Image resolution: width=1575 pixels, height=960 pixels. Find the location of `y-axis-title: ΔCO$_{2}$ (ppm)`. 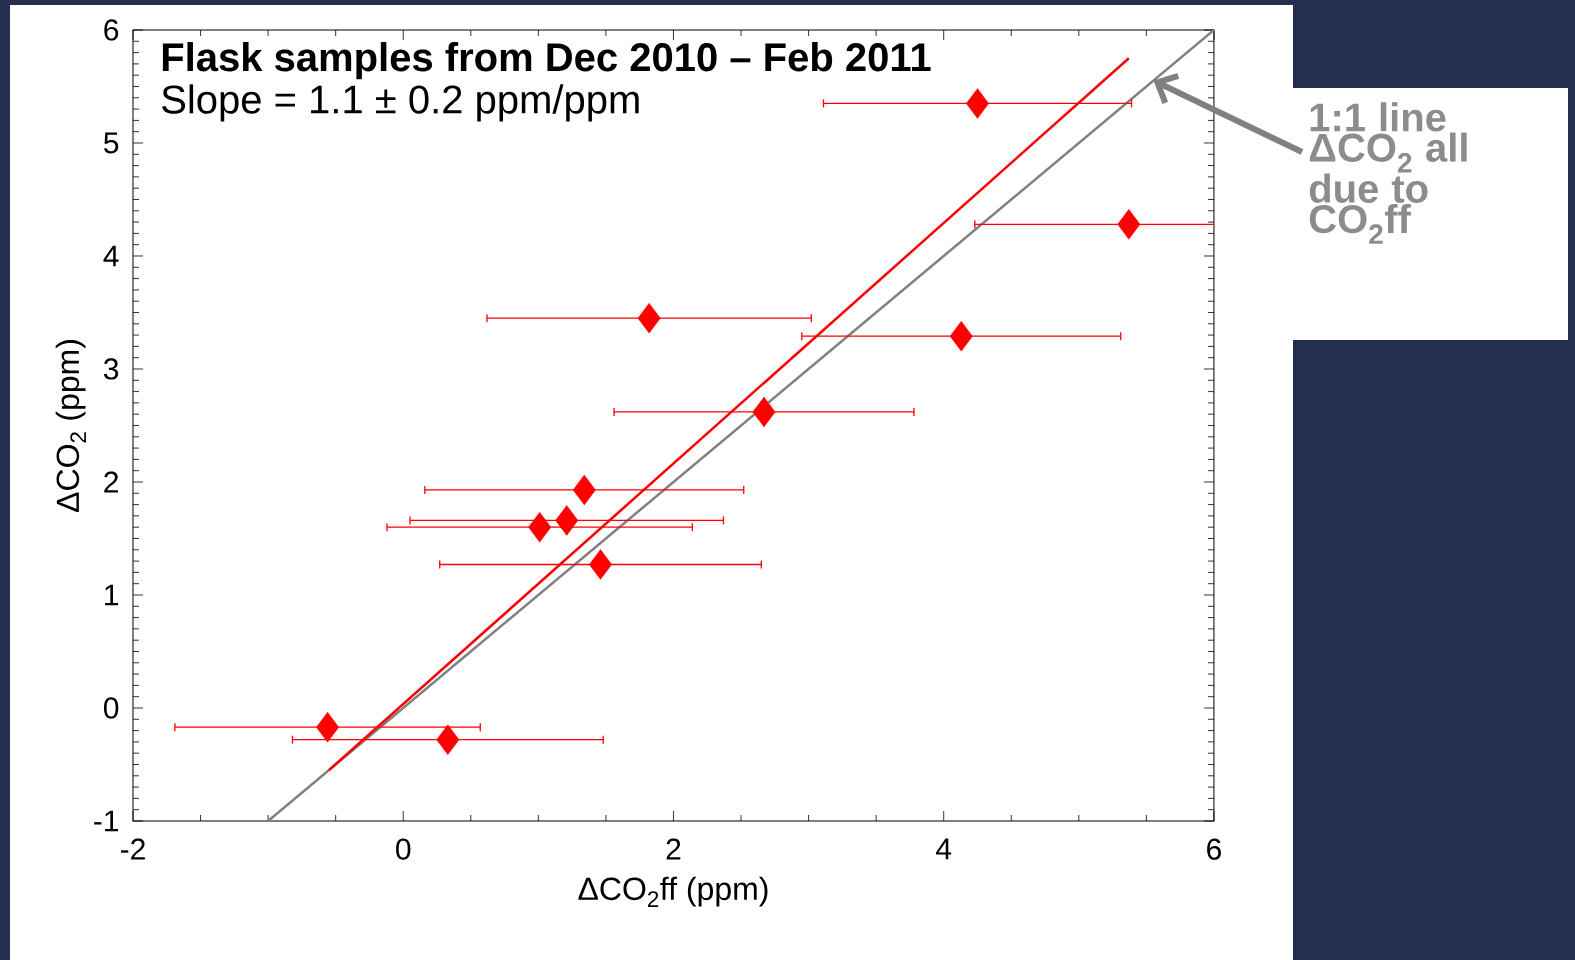

y-axis-title: ΔCO$_{2}$ (ppm) is located at coordinates (70, 426).